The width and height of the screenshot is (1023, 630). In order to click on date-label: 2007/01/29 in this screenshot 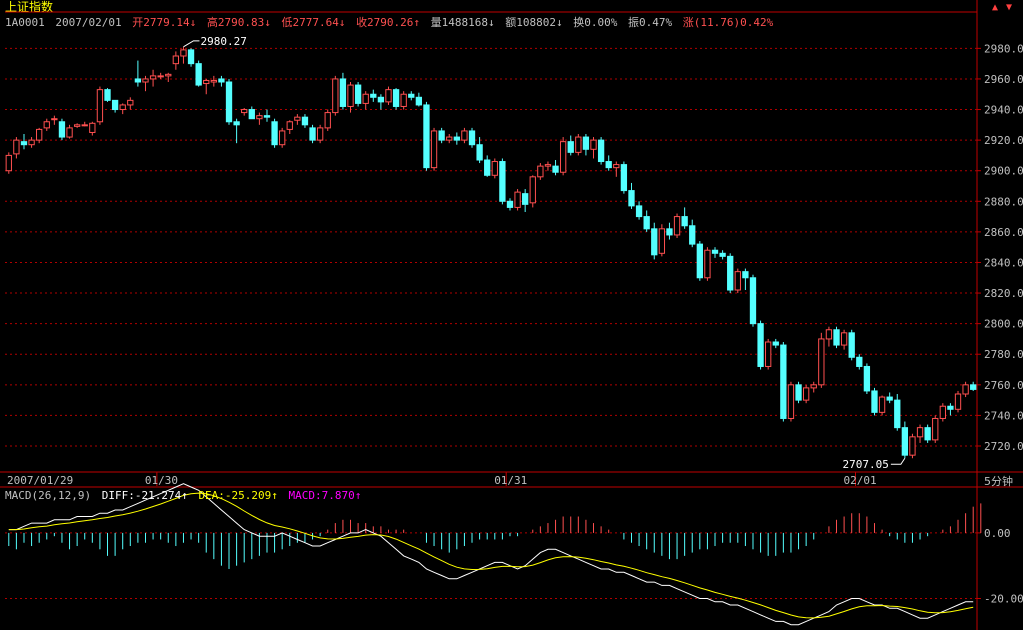, I will do `click(40, 480)`.